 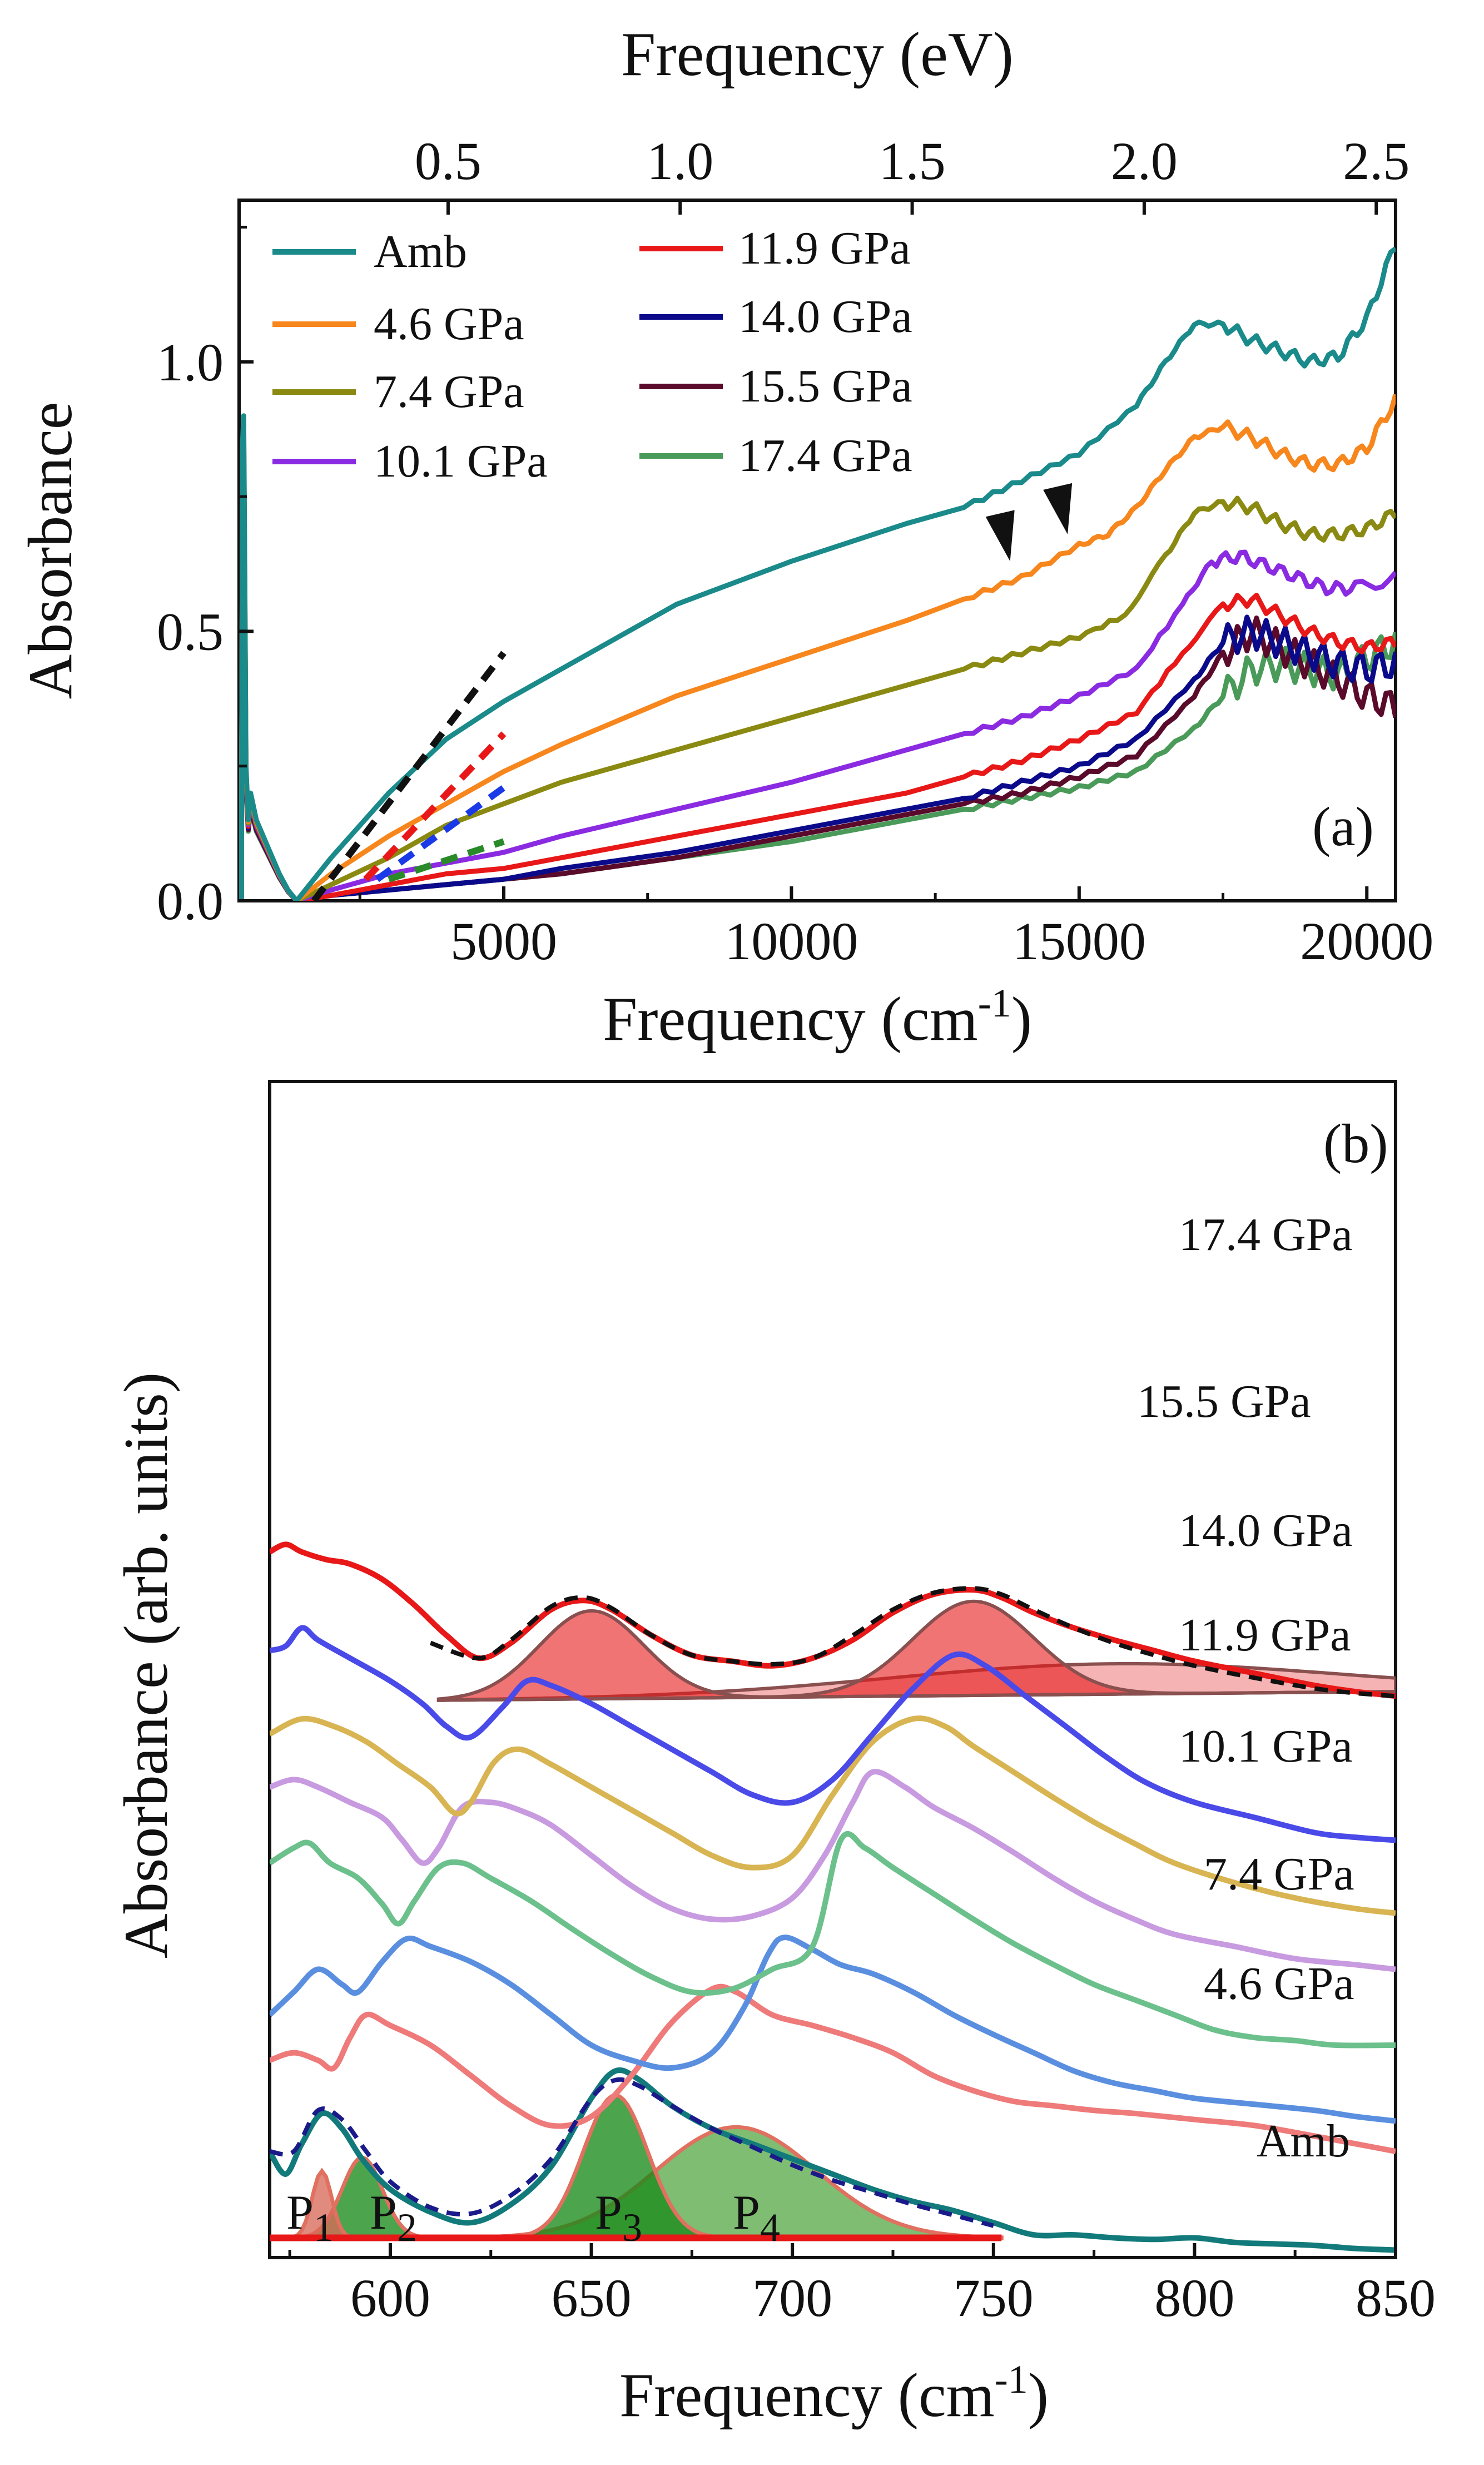 I want to click on legend-item-15-5: 15.5 GPa, so click(x=775, y=386).